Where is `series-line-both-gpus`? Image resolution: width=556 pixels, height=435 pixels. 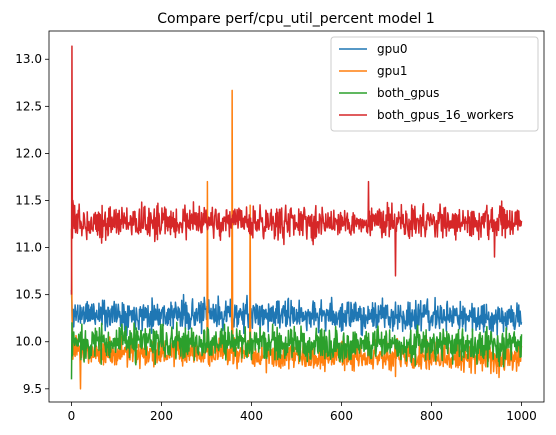
series-line-both-gpus is located at coordinates (296, 350).